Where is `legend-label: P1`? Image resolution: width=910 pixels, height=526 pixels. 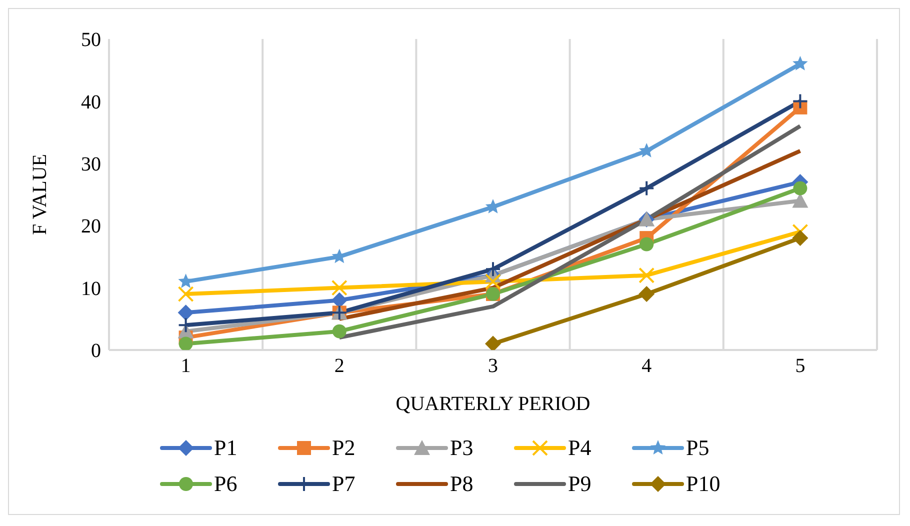 legend-label: P1 is located at coordinates (226, 448).